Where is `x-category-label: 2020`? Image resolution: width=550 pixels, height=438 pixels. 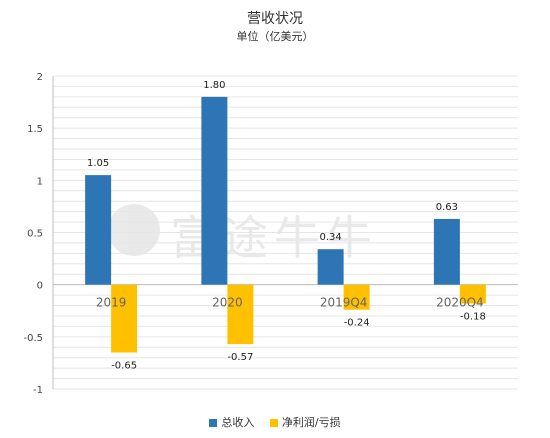
x-category-label: 2020 is located at coordinates (227, 303).